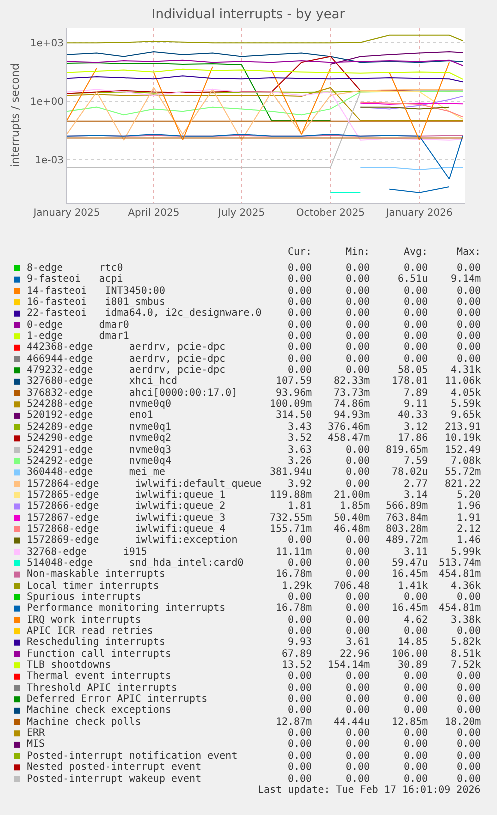  I want to click on legend-label: 32768-edge i915, so click(87, 552).